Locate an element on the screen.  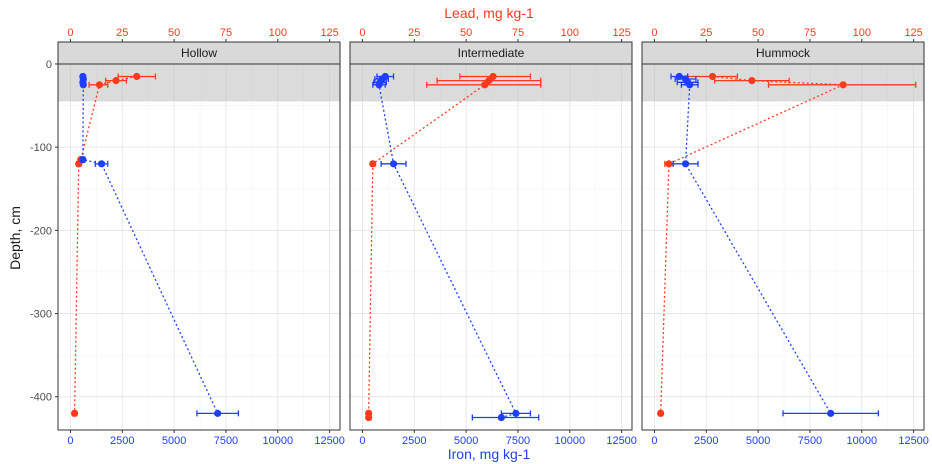
shaded-depth-band is located at coordinates (199, 83).